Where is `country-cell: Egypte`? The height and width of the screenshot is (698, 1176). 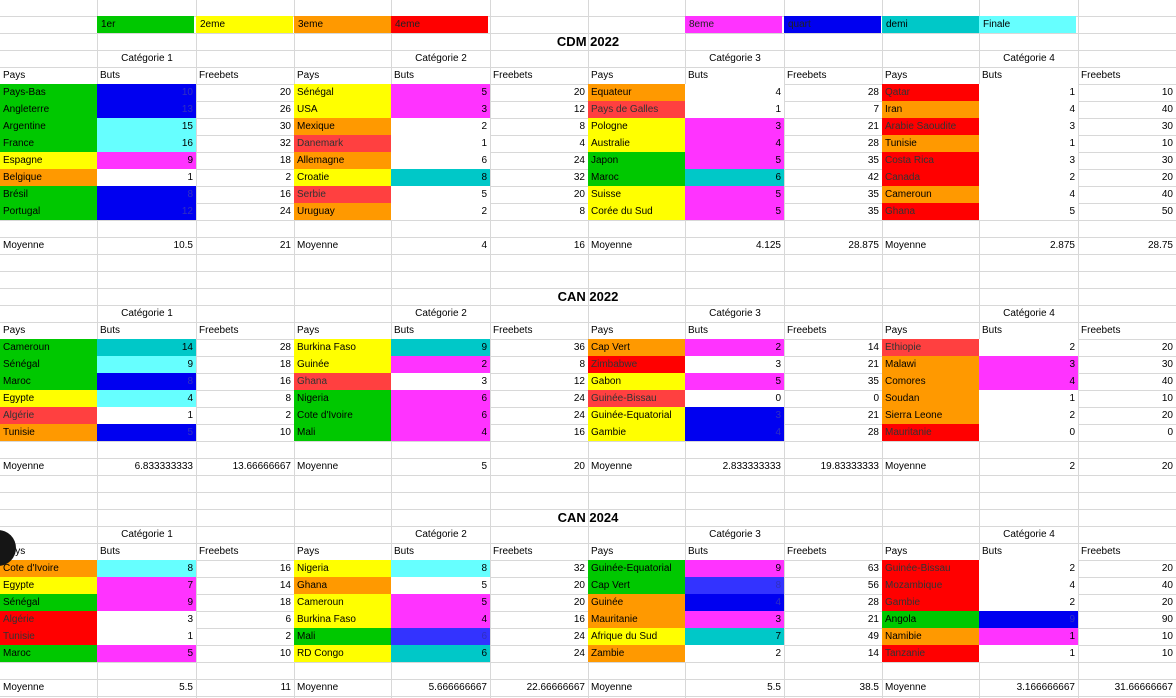
country-cell: Egypte is located at coordinates (48, 398).